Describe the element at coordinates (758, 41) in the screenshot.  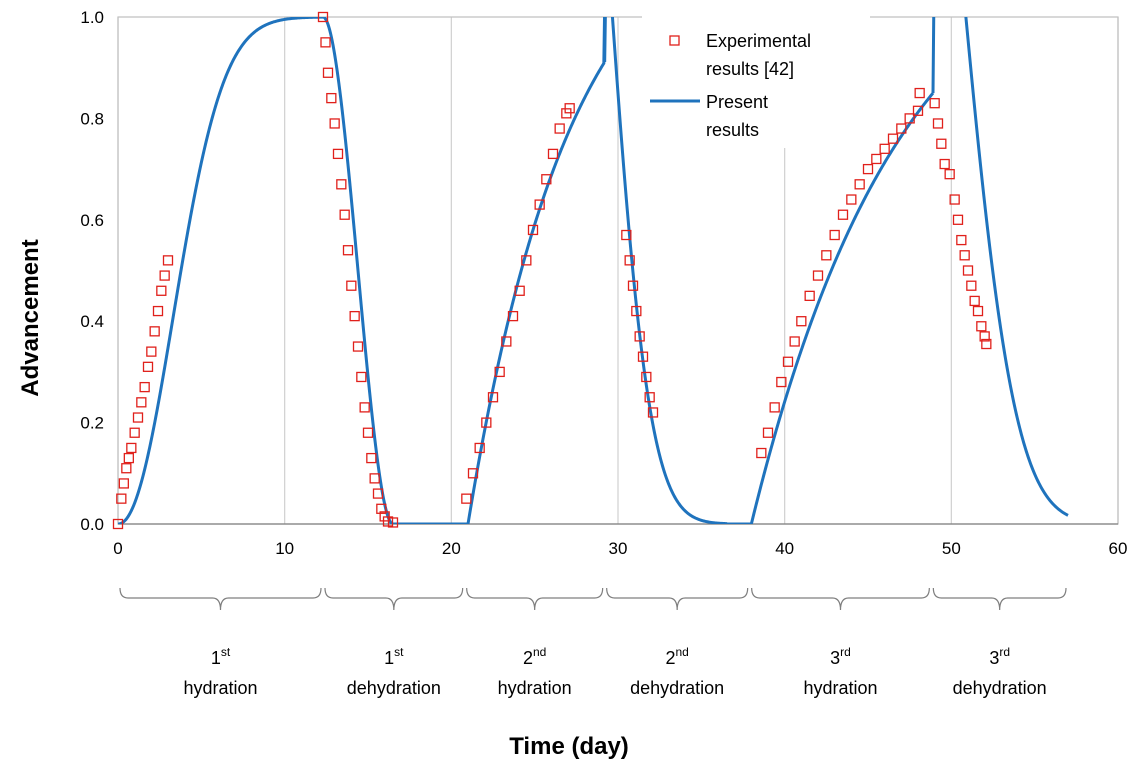
I see `legend-experimental-line1: Experimental` at that location.